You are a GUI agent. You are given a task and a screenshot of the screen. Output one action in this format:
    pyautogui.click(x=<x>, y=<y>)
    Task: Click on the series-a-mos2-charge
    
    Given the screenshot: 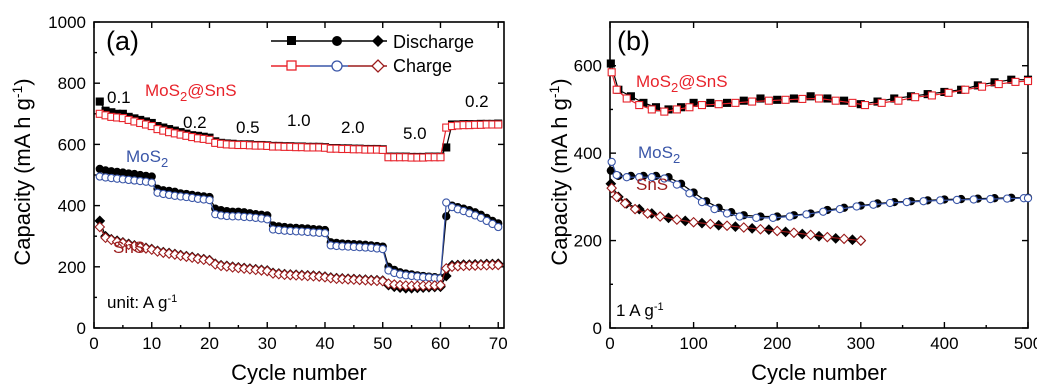 What is the action you would take?
    pyautogui.click(x=299, y=227)
    